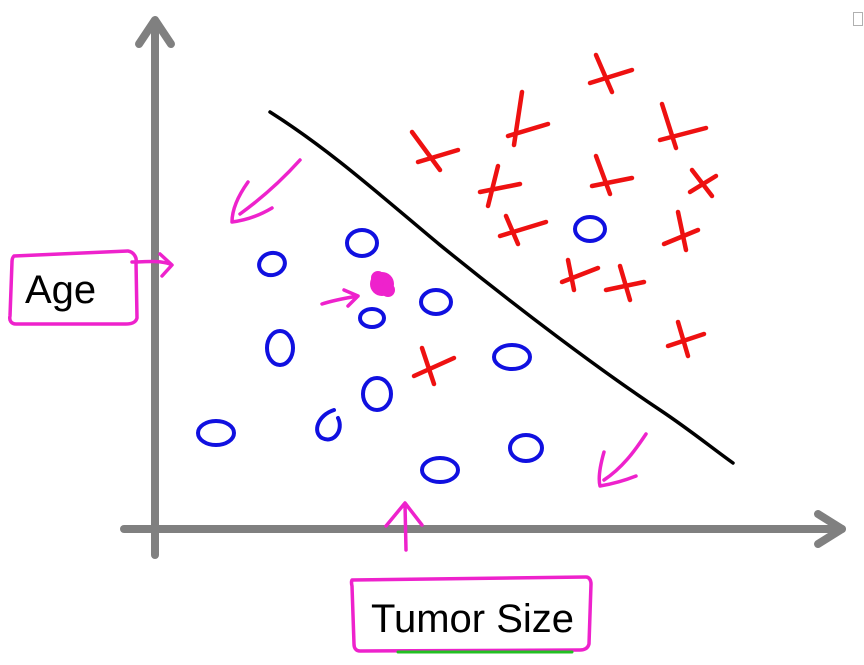 Image resolution: width=864 pixels, height=665 pixels. Describe the element at coordinates (152, 265) in the screenshot. I see `y-axis-pointer-arrow` at that location.